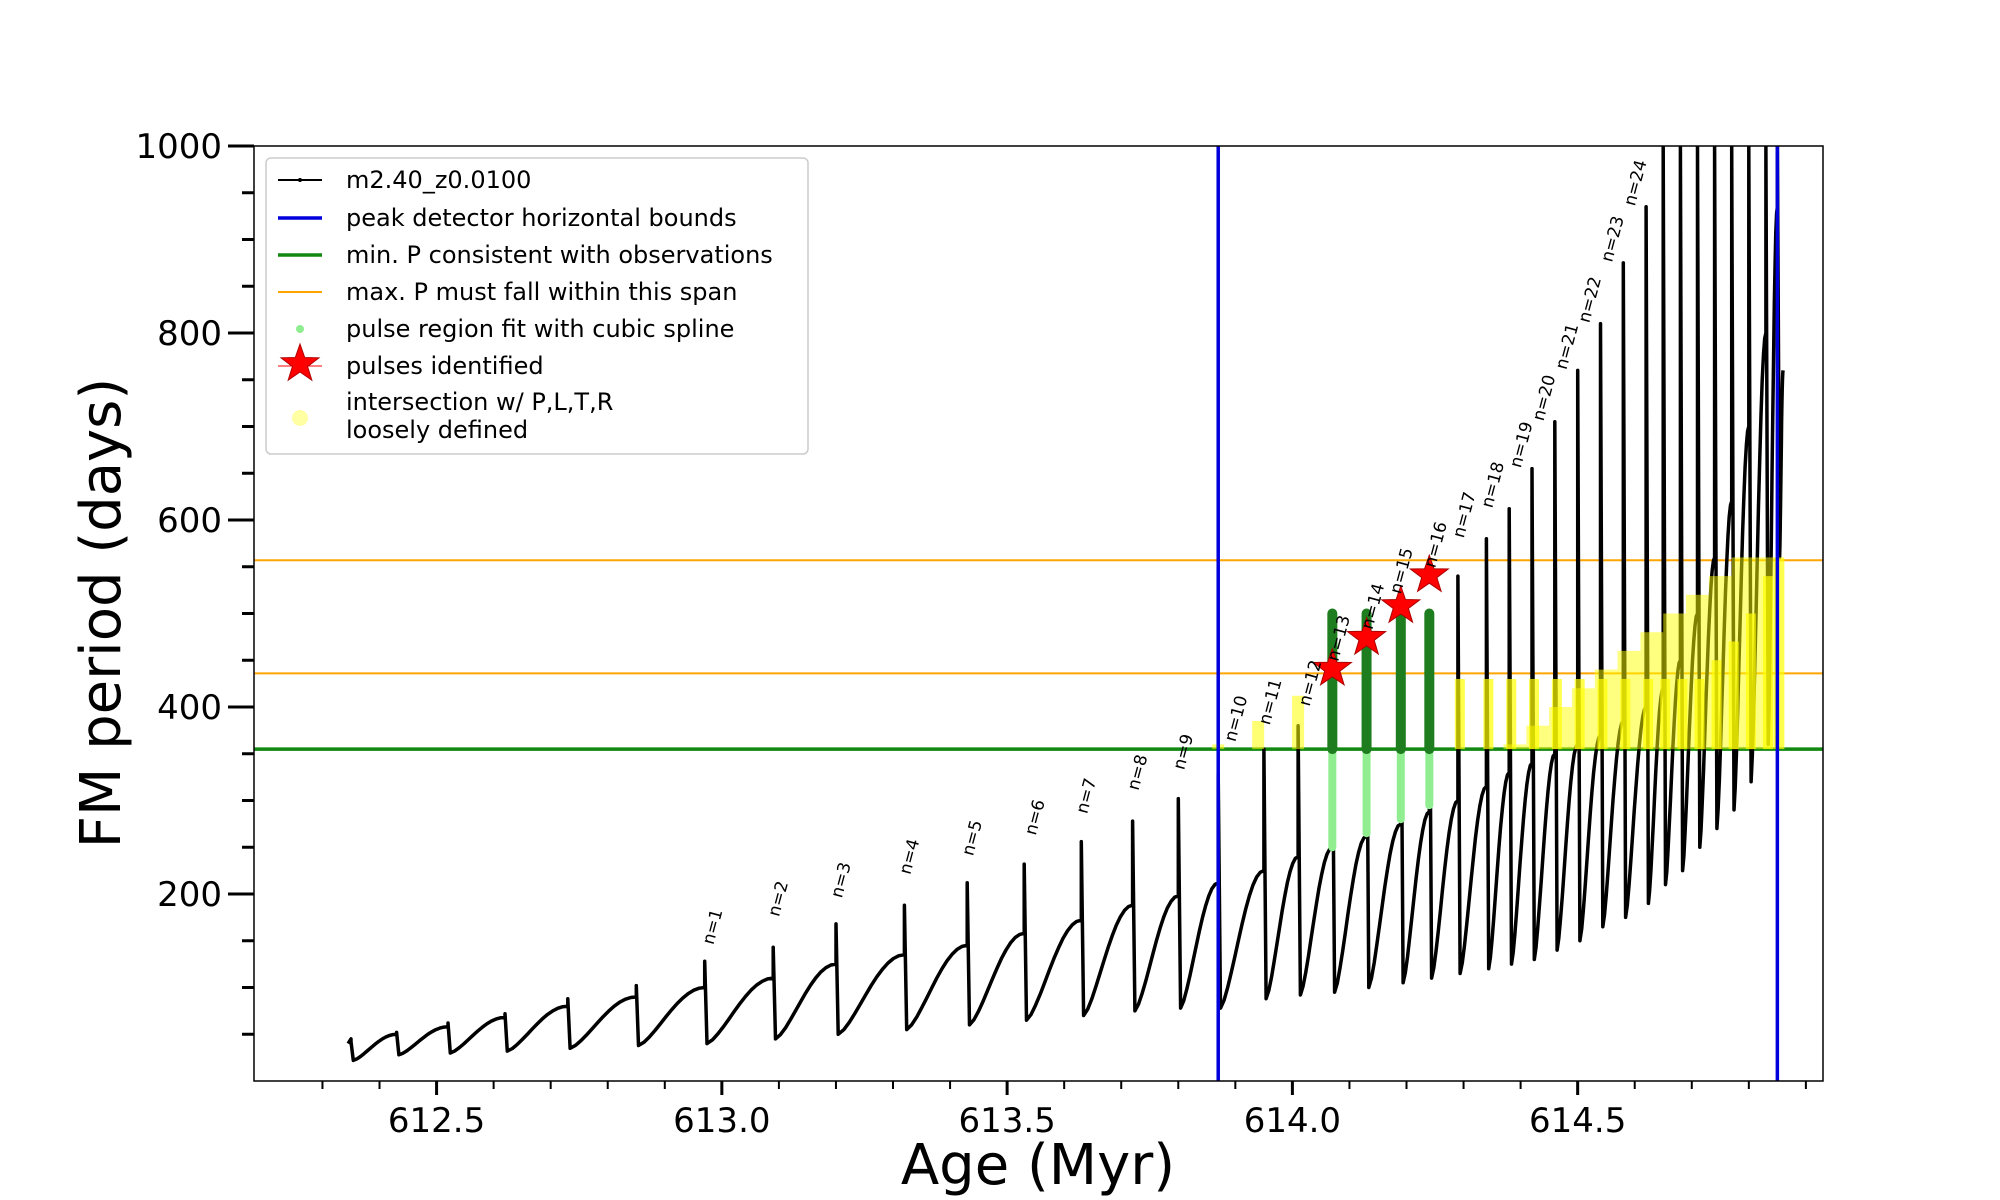 Image resolution: width=2000 pixels, height=1200 pixels. Describe the element at coordinates (189, 334) in the screenshot. I see `y-tick-label: 800` at that location.